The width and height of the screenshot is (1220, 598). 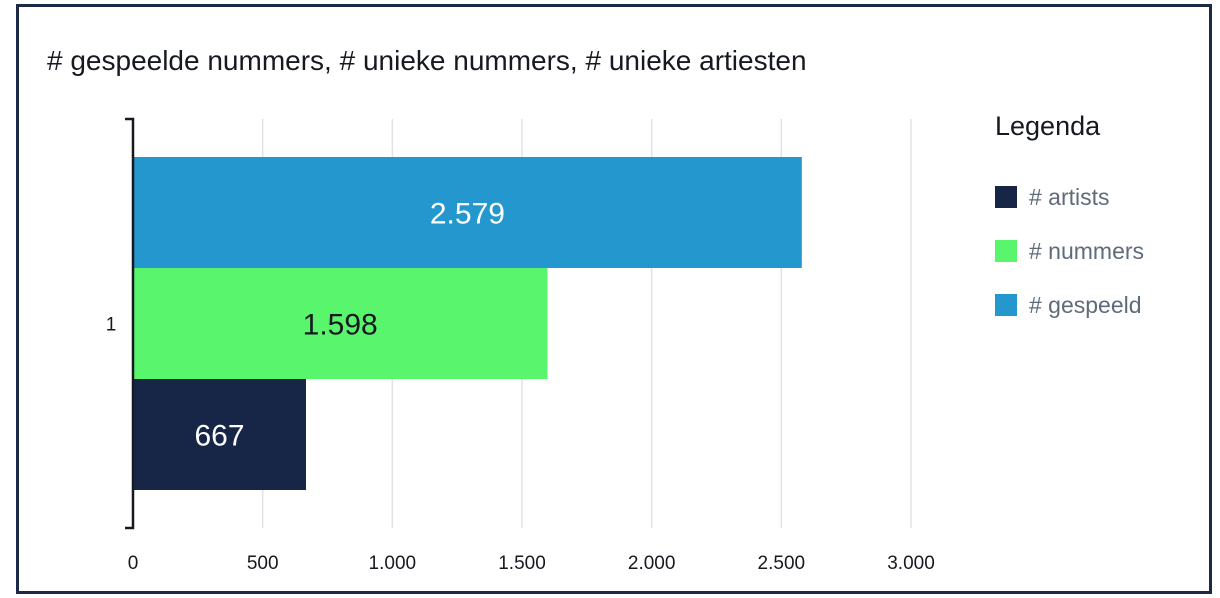 I want to click on x-tick-label: 0, so click(x=133, y=563).